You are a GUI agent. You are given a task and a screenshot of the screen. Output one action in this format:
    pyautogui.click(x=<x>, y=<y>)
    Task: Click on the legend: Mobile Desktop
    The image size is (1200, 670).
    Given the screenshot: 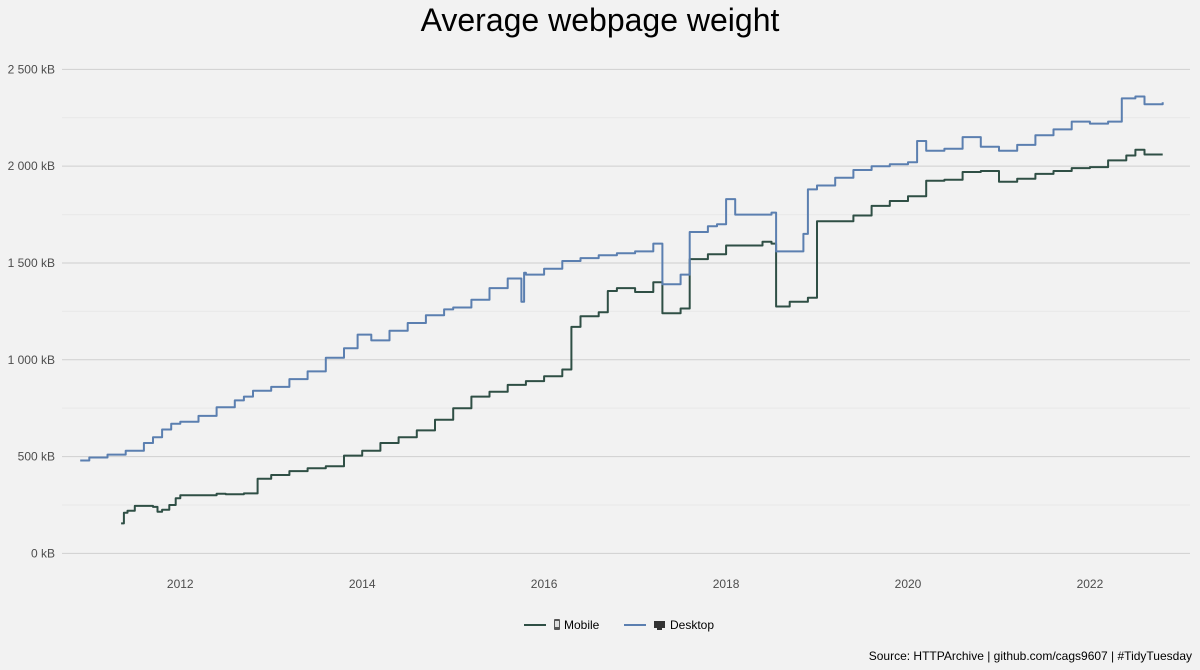 What is the action you would take?
    pyautogui.click(x=619, y=625)
    